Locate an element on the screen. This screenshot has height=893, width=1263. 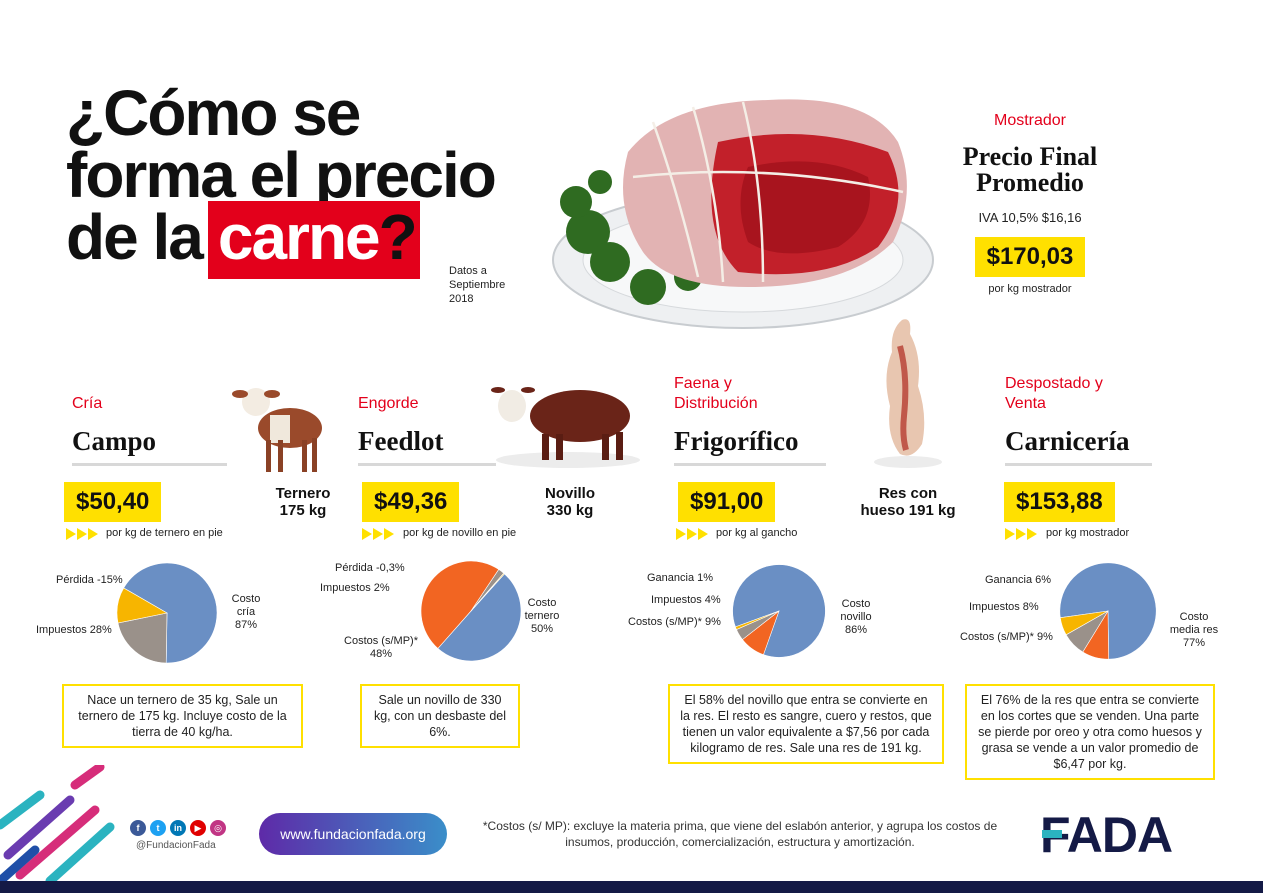
pie-chart-carniceria is located at coordinates (1108, 611).